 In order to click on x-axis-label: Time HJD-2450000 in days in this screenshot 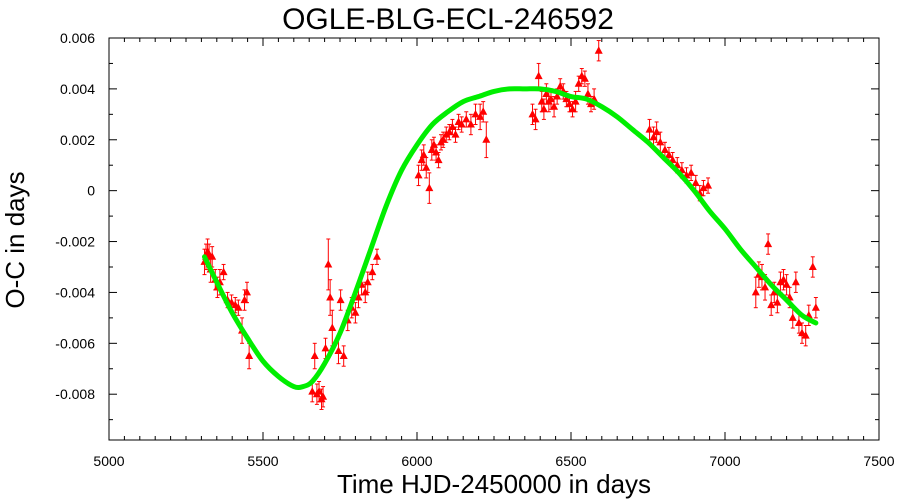, I will do `click(494, 484)`.